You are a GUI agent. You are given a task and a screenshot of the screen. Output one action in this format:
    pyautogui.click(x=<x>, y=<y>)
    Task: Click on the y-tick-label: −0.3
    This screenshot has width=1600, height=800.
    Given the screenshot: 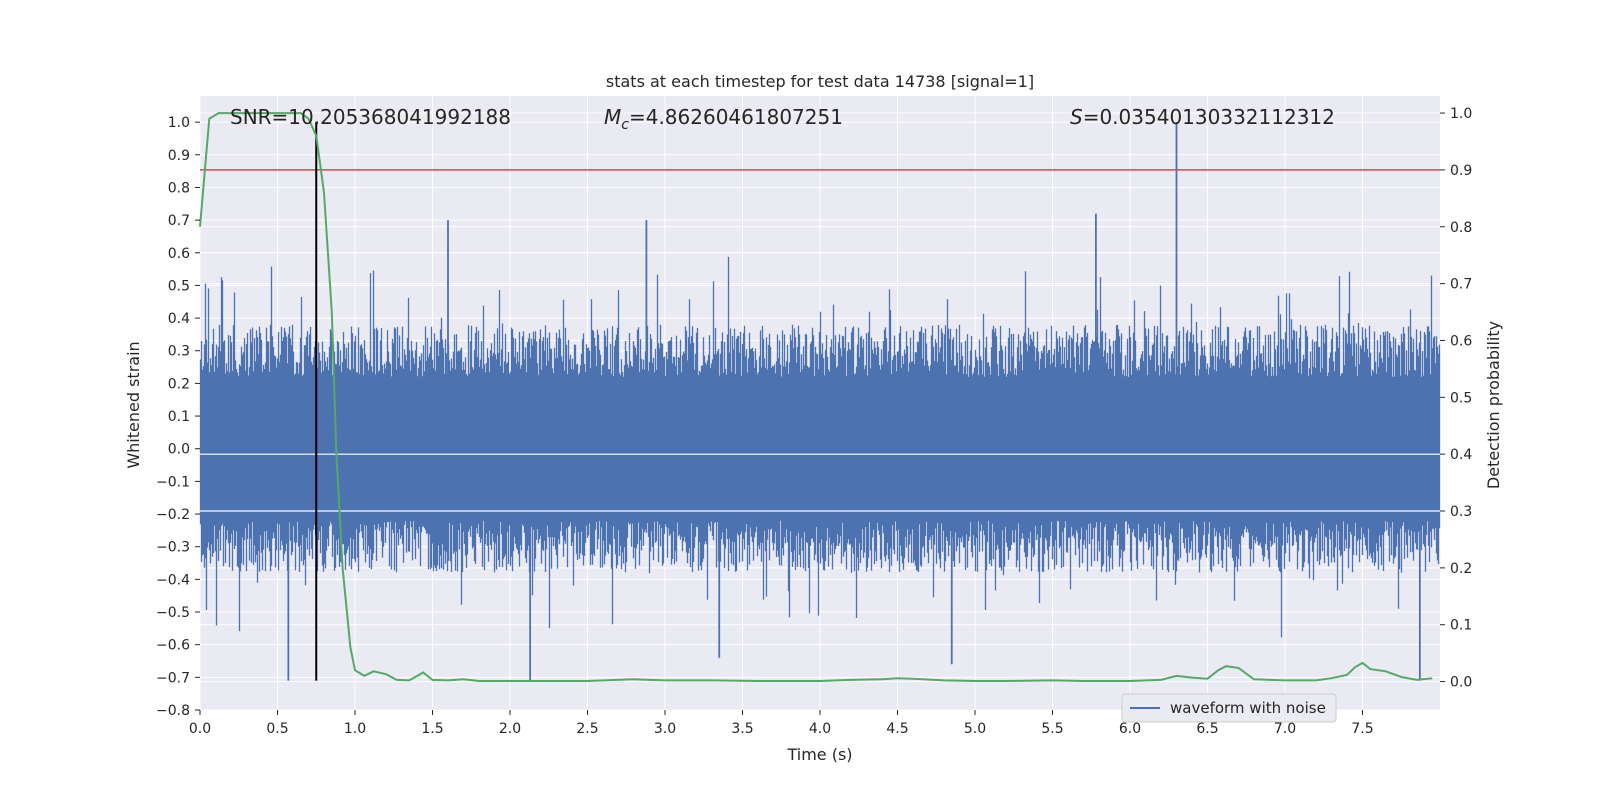 What is the action you would take?
    pyautogui.click(x=173, y=548)
    